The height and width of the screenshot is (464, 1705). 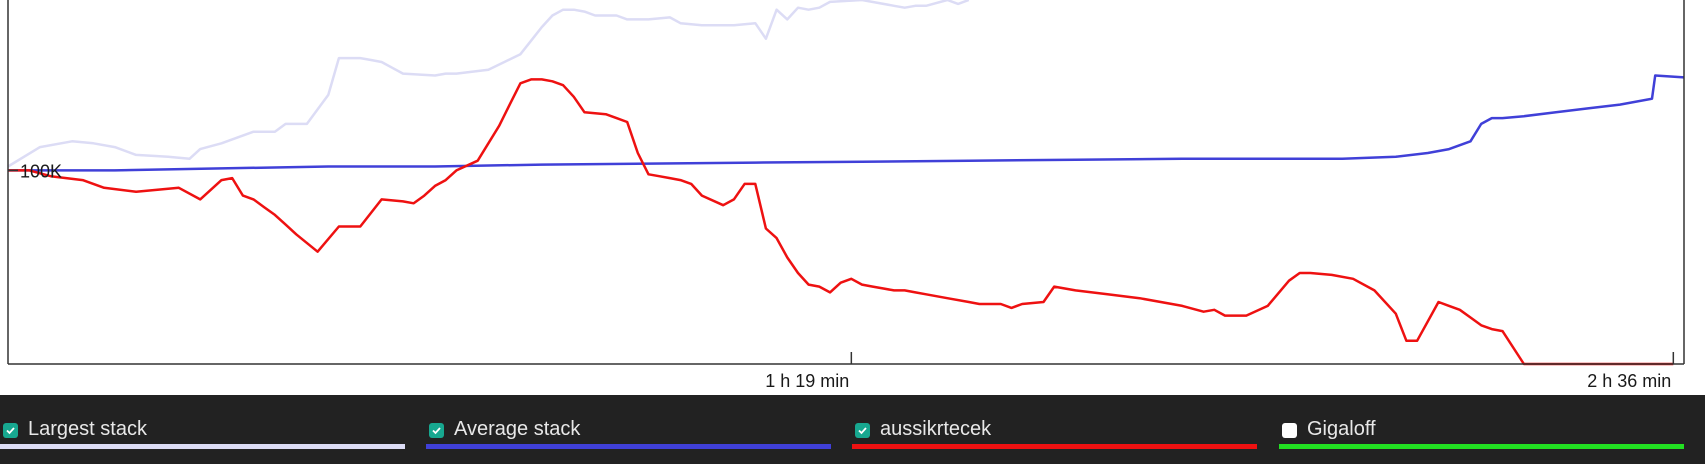 I want to click on legend-item-average-stack: Average stack, so click(x=628, y=436).